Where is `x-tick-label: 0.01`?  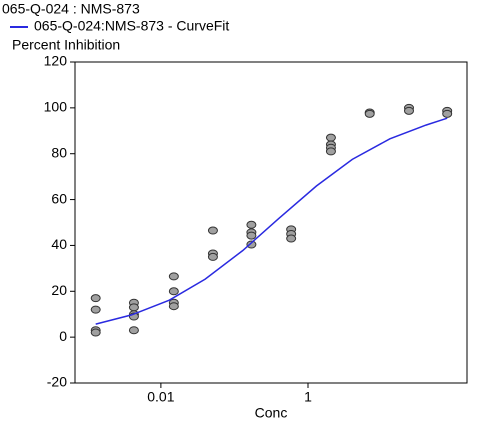
x-tick-label: 0.01 is located at coordinates (160, 397).